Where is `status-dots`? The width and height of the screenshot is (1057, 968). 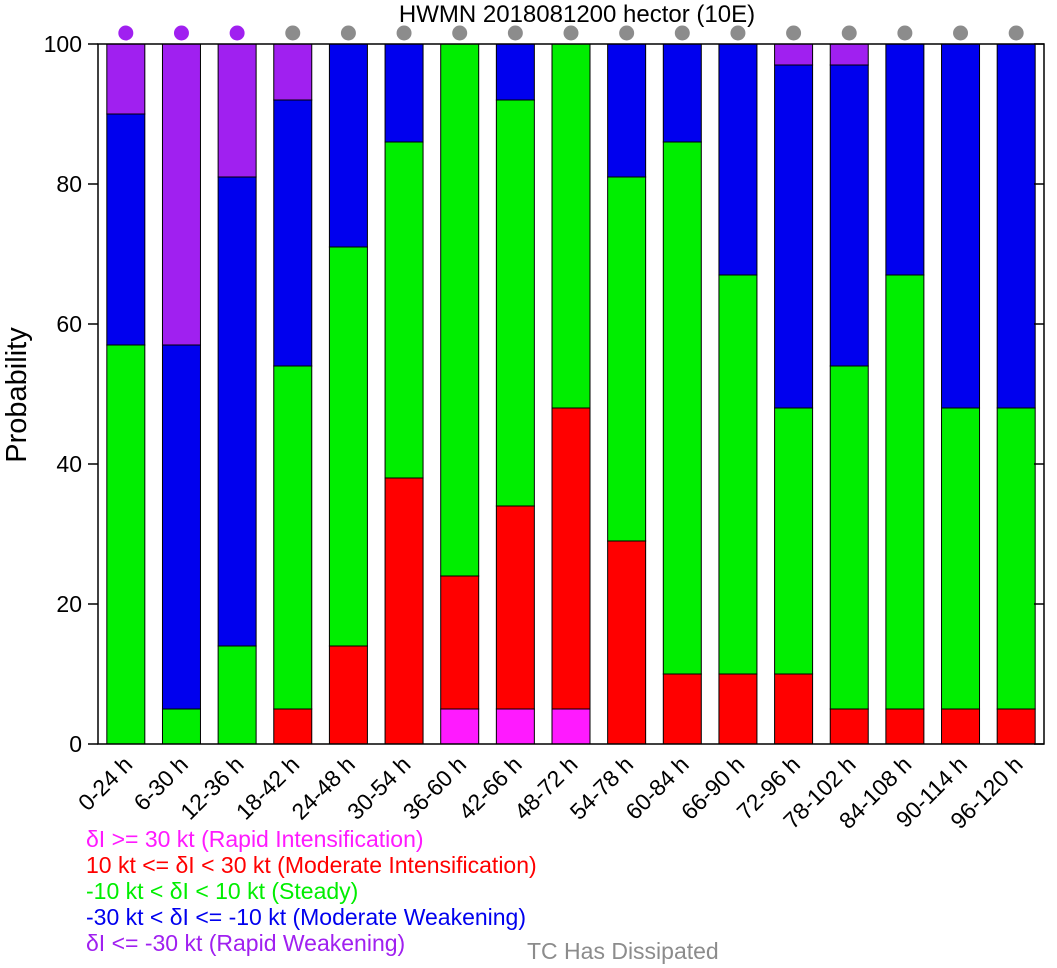 status-dots is located at coordinates (571, 33).